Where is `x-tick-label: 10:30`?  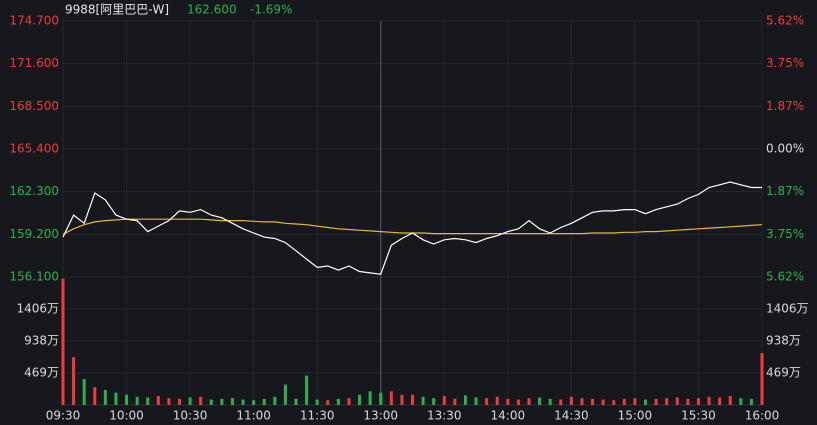
x-tick-label: 10:30 is located at coordinates (190, 416).